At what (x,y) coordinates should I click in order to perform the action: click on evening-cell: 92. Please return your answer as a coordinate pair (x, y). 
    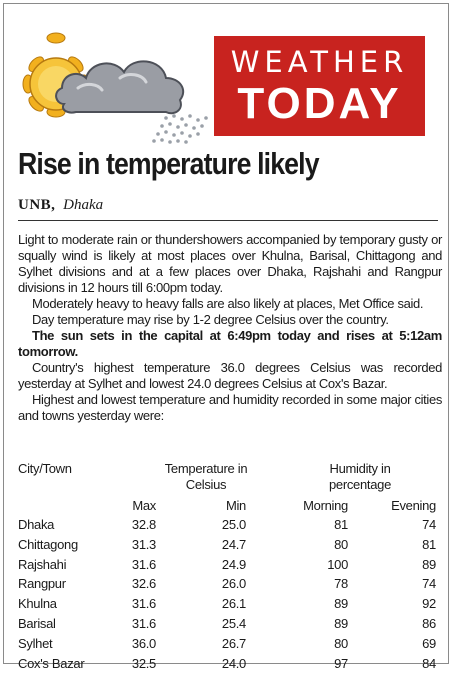
    Looking at the image, I should click on (429, 604).